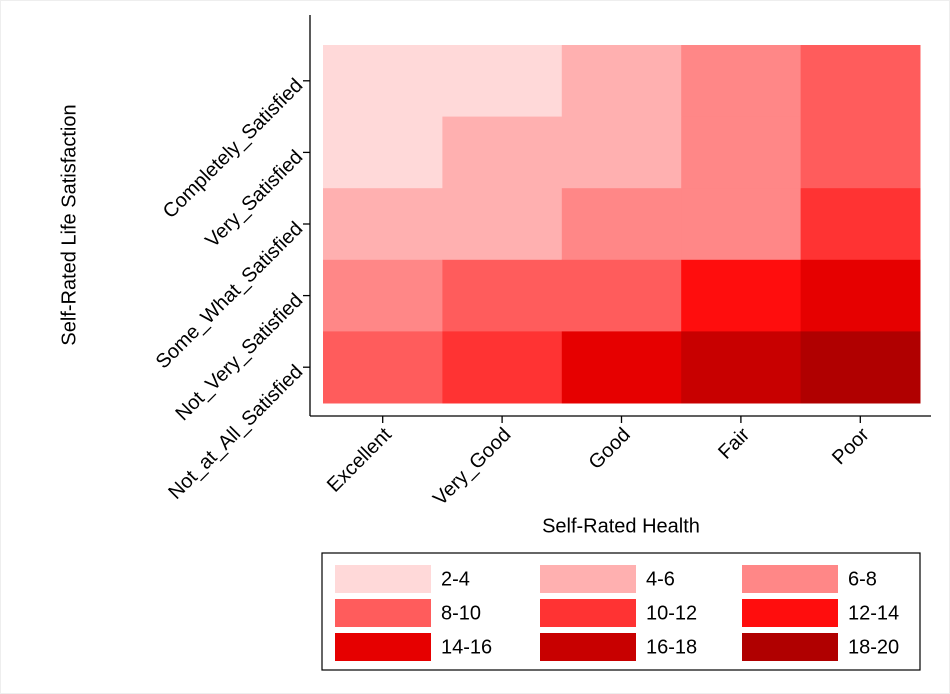 The image size is (950, 694). I want to click on y-axis-title: Self-Rated Life Satisfaction, so click(69, 224).